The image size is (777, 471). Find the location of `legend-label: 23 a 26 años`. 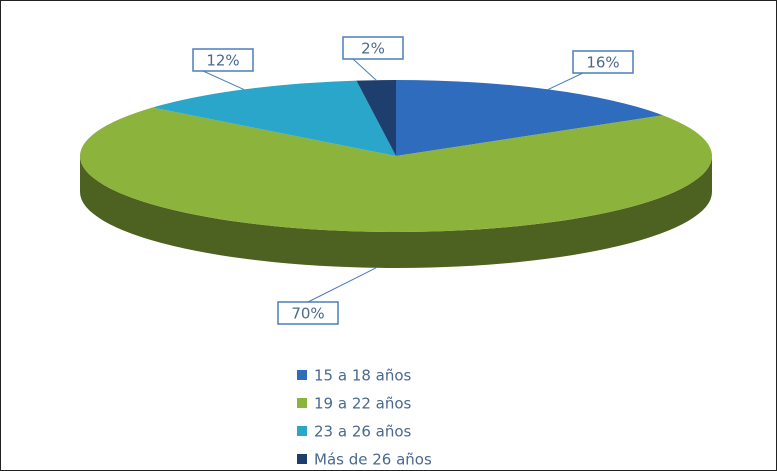

legend-label: 23 a 26 años is located at coordinates (363, 432).